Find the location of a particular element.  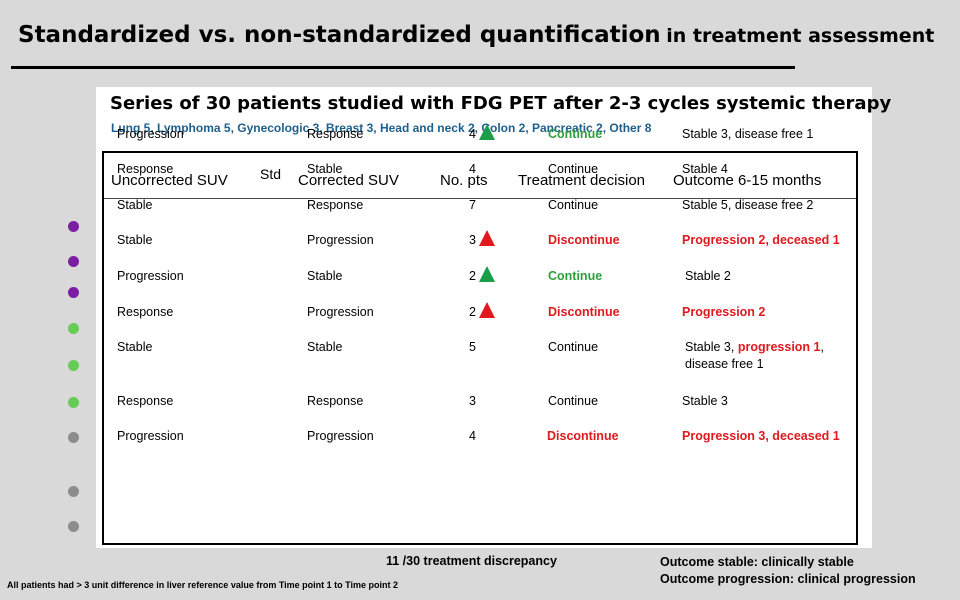

cell-outcome: Progression 2 is located at coordinates (724, 312).